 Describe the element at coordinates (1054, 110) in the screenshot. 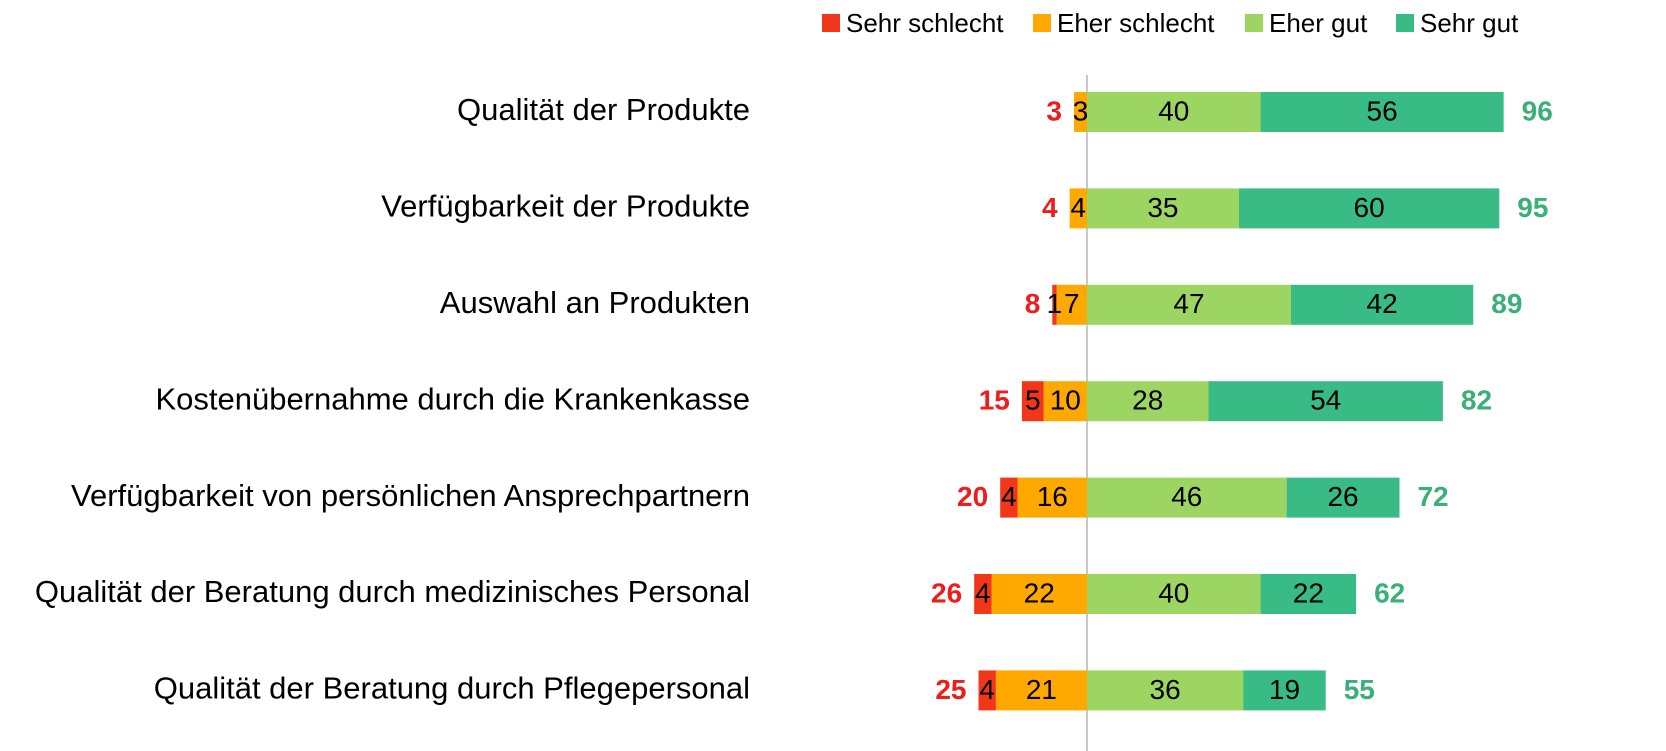

I see `negative-total: 3` at that location.